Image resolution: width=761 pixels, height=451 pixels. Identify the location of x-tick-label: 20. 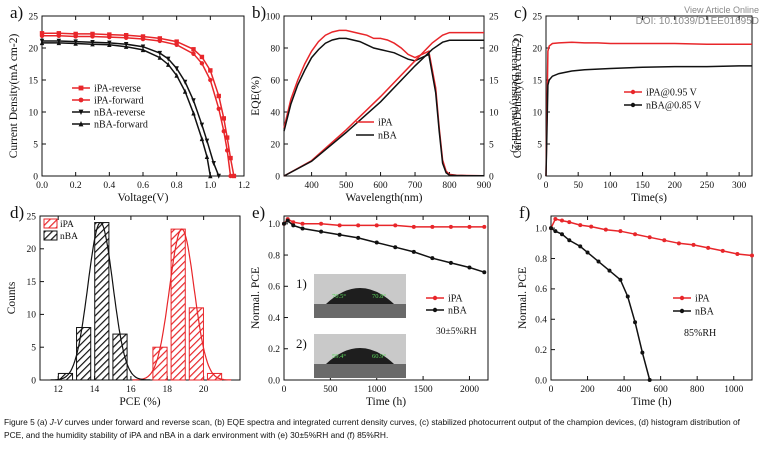
(204, 390).